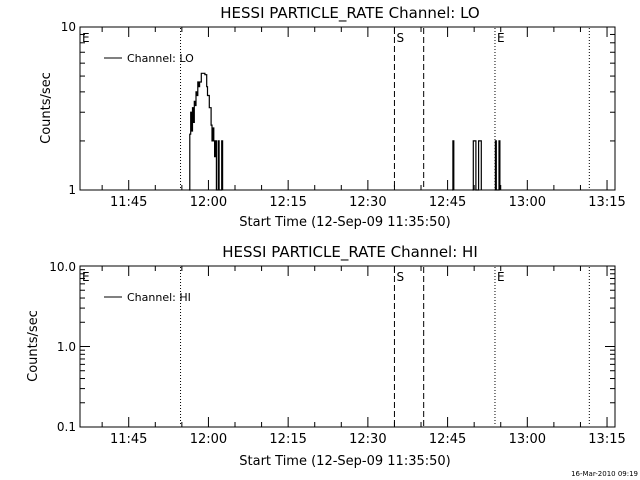 This screenshot has width=640, height=480. Describe the element at coordinates (68, 27) in the screenshot. I see `y-tick-label-10: 10` at that location.